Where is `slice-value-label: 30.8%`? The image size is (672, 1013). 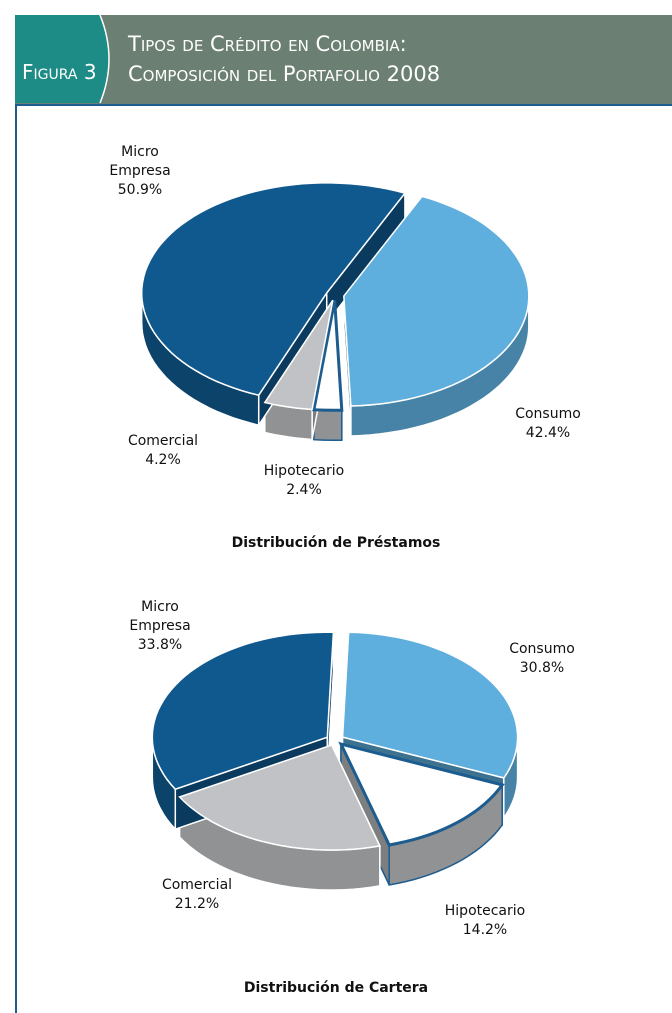
slice-value-label: 30.8% is located at coordinates (542, 668).